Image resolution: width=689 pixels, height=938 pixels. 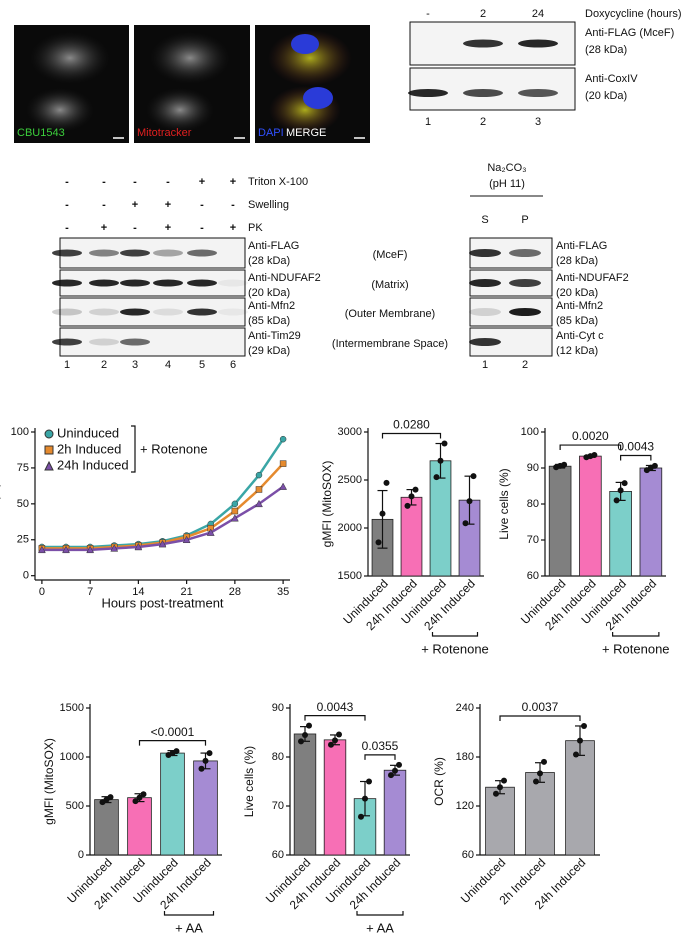 What do you see at coordinates (468, 855) in the screenshot?
I see `y-tick-label: 60` at bounding box center [468, 855].